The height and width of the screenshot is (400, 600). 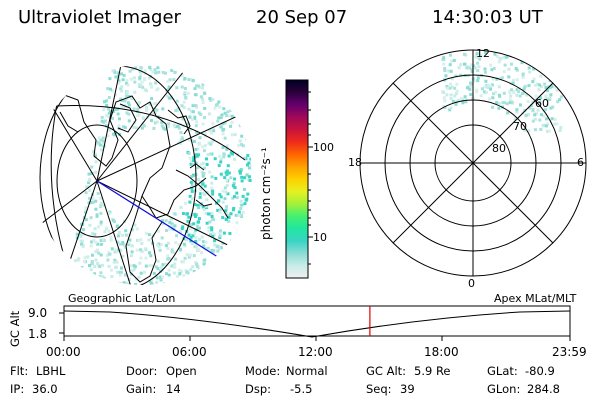 I want to click on apex-panel-label: Apex MLat/MLT, so click(x=535, y=298).